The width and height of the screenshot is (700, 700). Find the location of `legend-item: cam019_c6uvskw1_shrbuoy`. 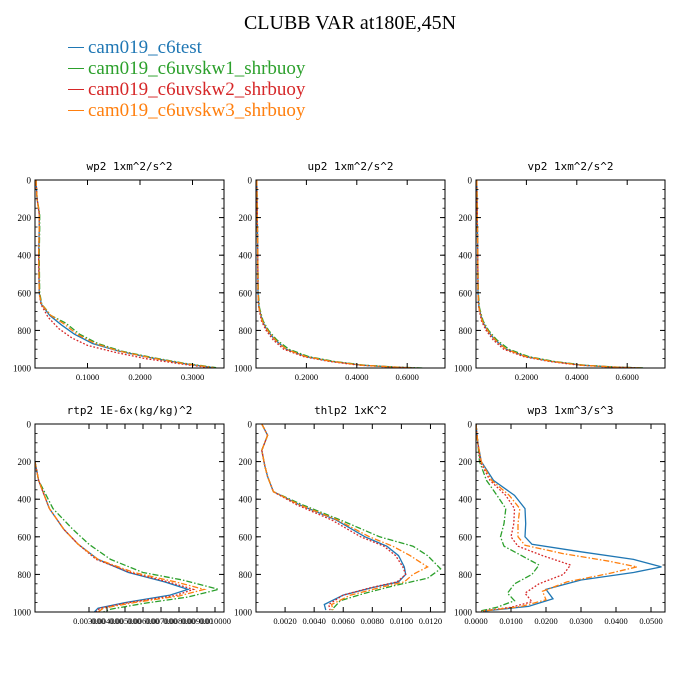

legend-item: cam019_c6uvskw1_shrbuoy is located at coordinates (186, 68).